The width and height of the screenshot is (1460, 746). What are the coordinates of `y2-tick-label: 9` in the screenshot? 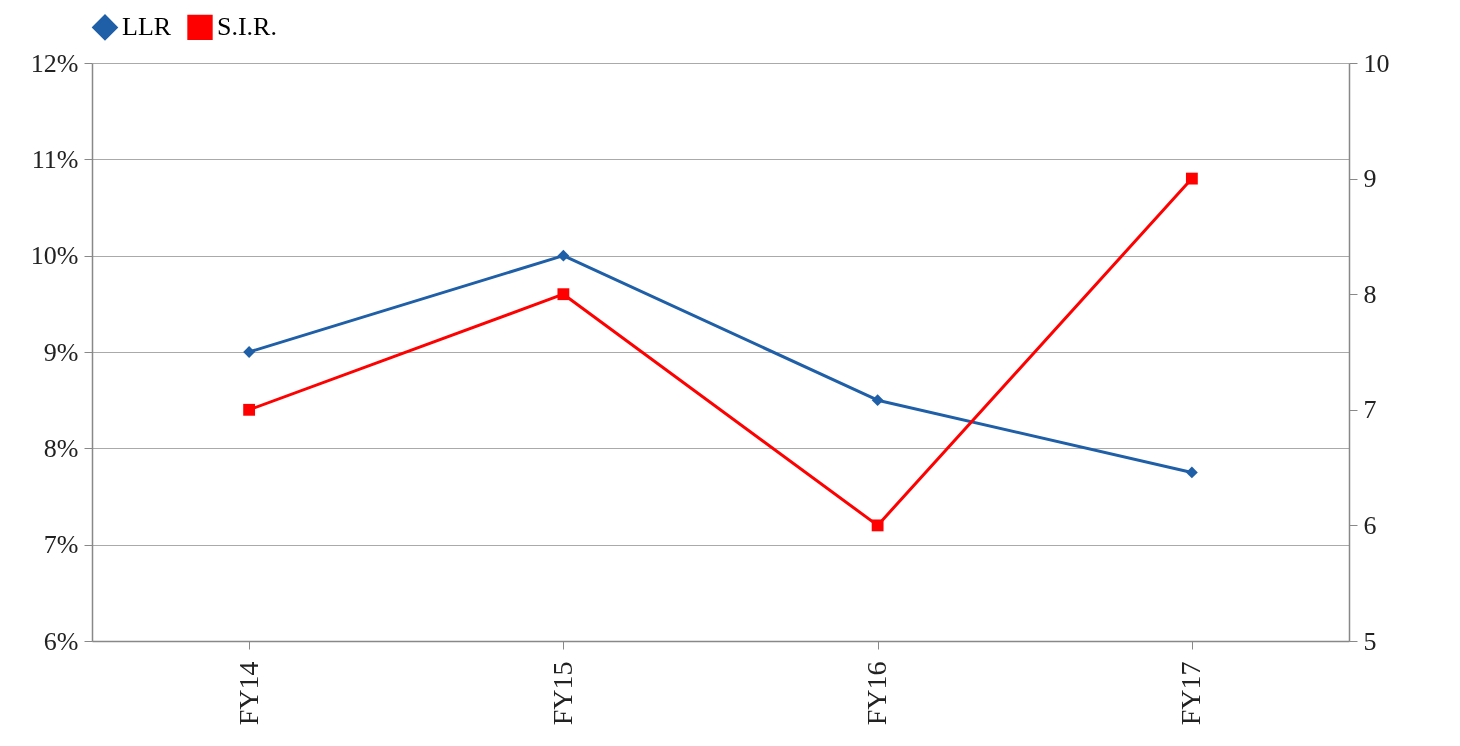 It's located at (1370, 179).